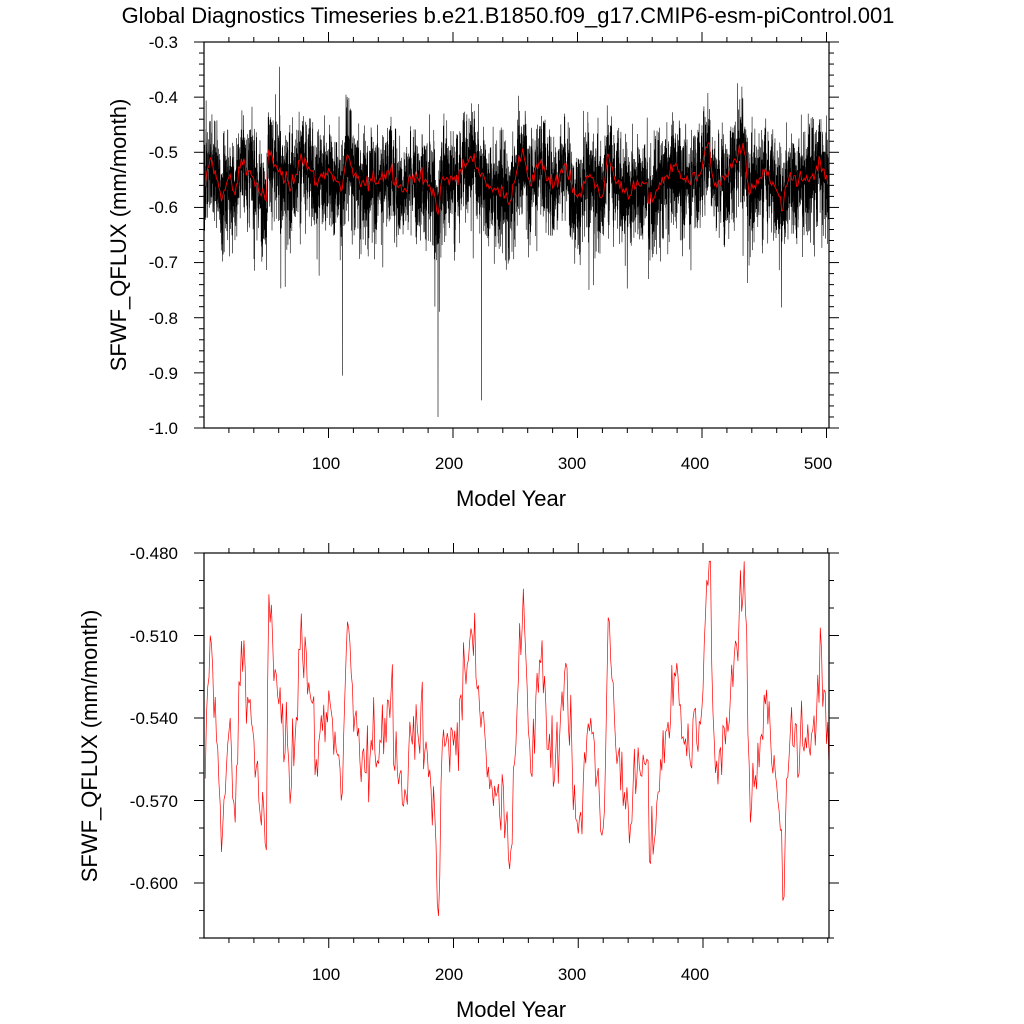 This screenshot has height=1024, width=1024. What do you see at coordinates (510, 974) in the screenshot?
I see `bottom-x-tick-labels: 100 200 300 400` at bounding box center [510, 974].